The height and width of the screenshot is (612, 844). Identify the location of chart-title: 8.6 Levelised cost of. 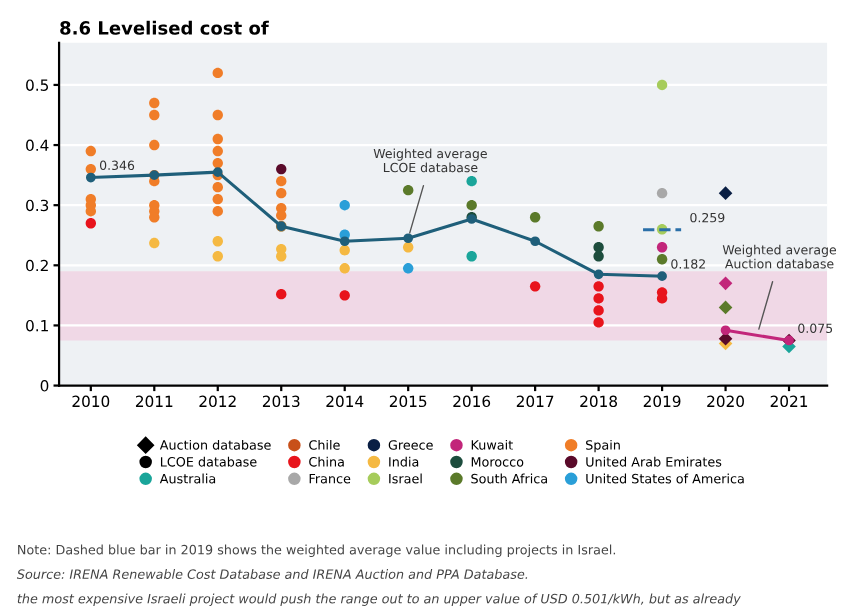
(164, 27).